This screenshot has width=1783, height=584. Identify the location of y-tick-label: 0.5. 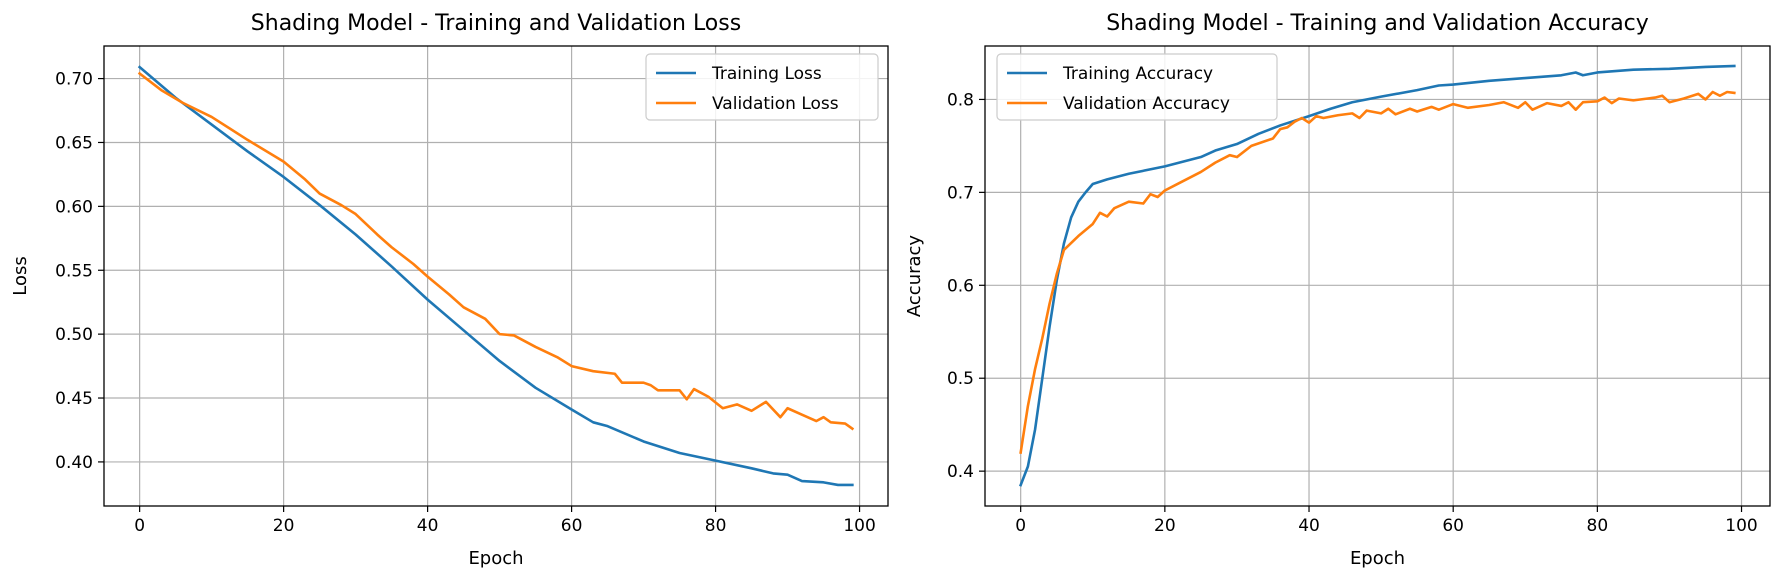
(960, 379).